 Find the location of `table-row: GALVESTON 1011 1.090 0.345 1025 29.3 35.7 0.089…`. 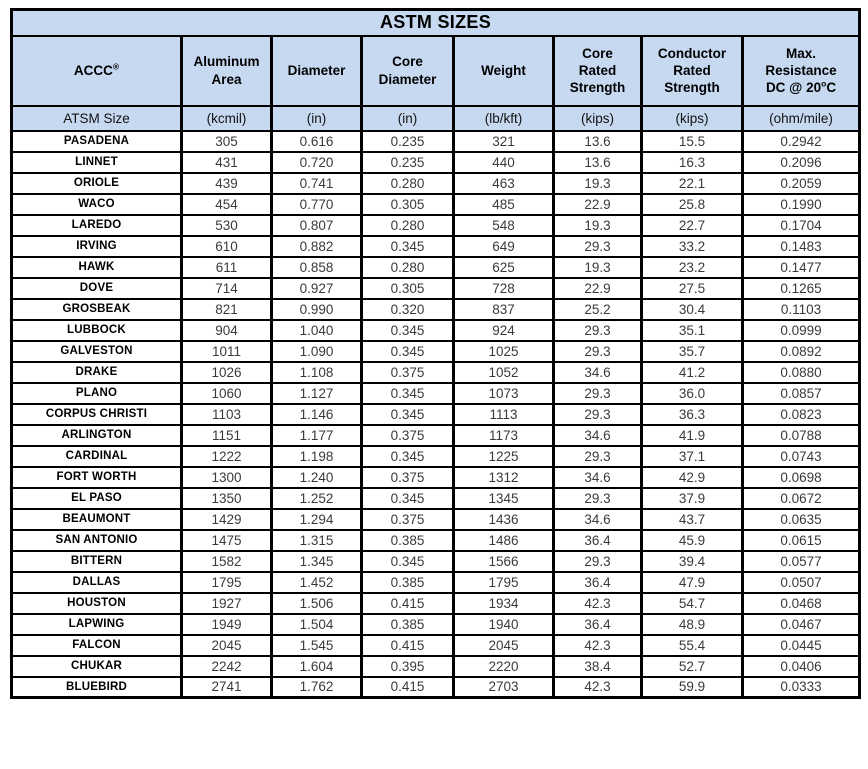

table-row: GALVESTON 1011 1.090 0.345 1025 29.3 35.7 0.089… is located at coordinates (436, 351).